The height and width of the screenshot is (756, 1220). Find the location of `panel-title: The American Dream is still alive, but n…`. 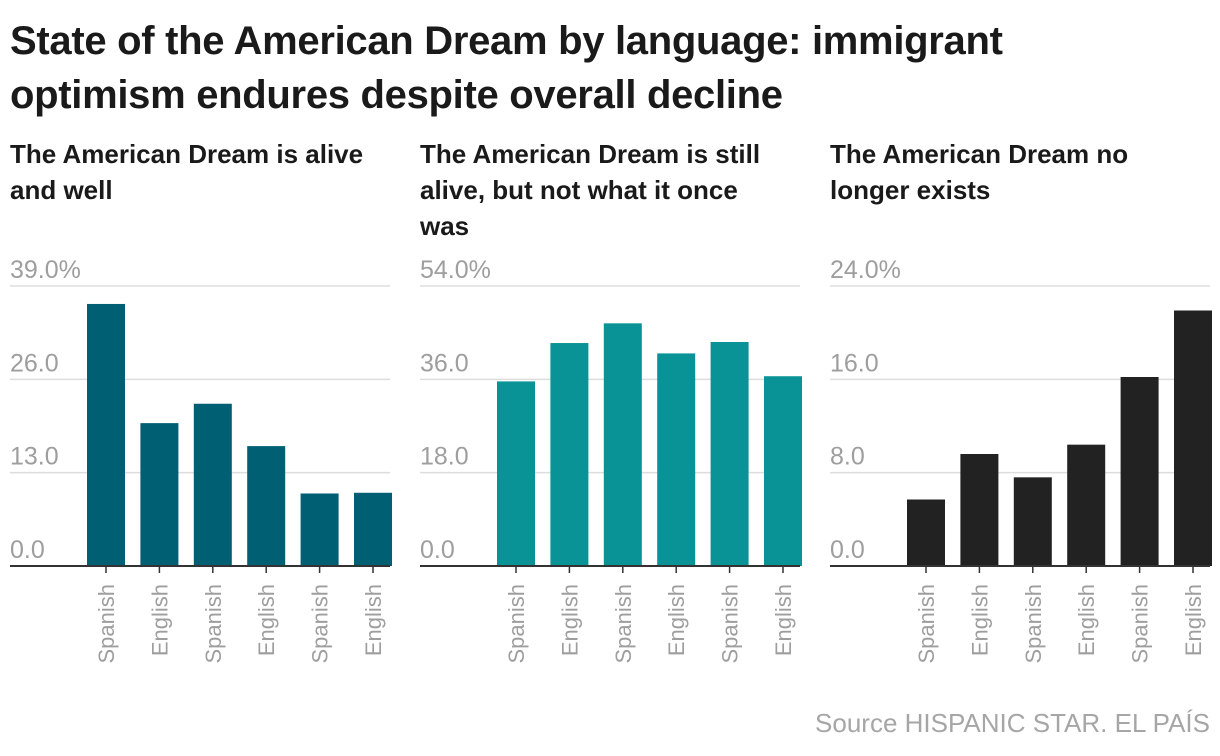

panel-title: The American Dream is still alive, but n… is located at coordinates (590, 190).